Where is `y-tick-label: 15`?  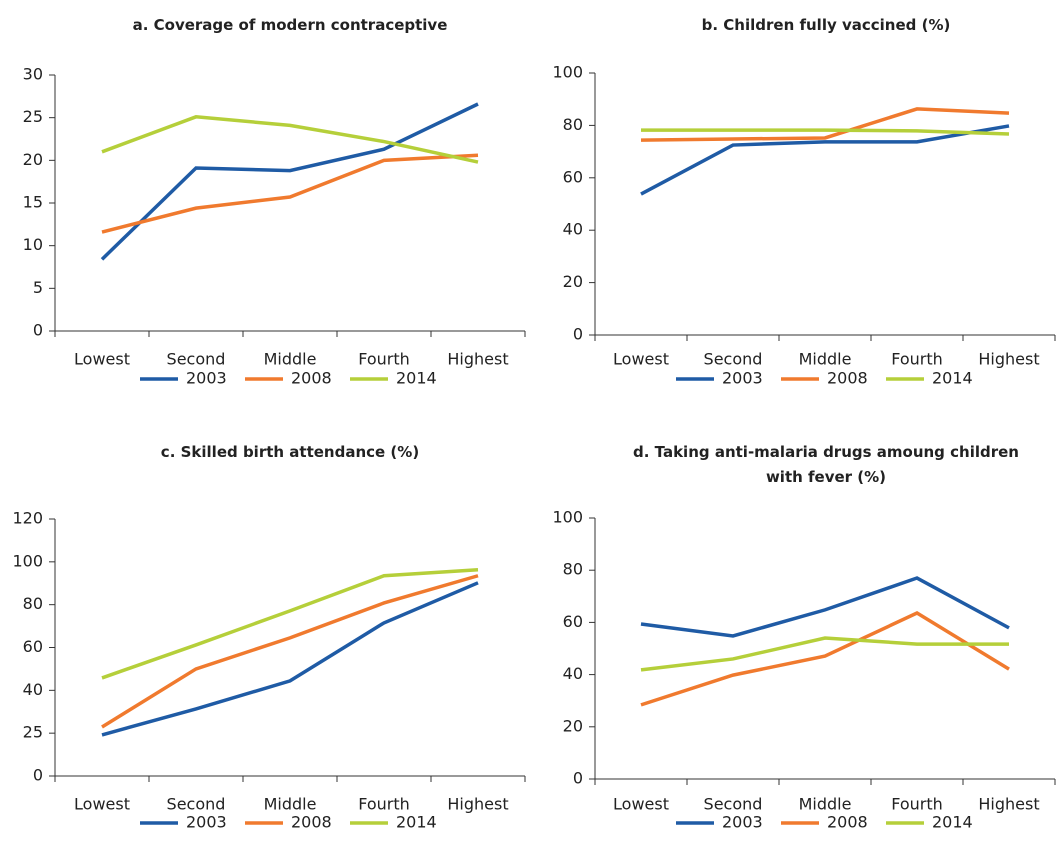
y-tick-label: 15 is located at coordinates (33, 202).